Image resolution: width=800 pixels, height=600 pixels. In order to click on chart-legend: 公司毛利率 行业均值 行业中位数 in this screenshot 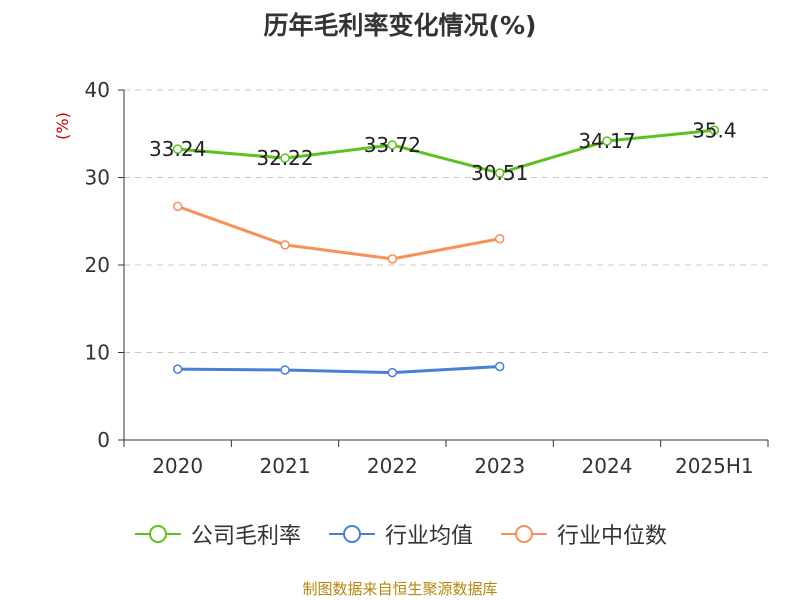, I will do `click(400, 534)`.